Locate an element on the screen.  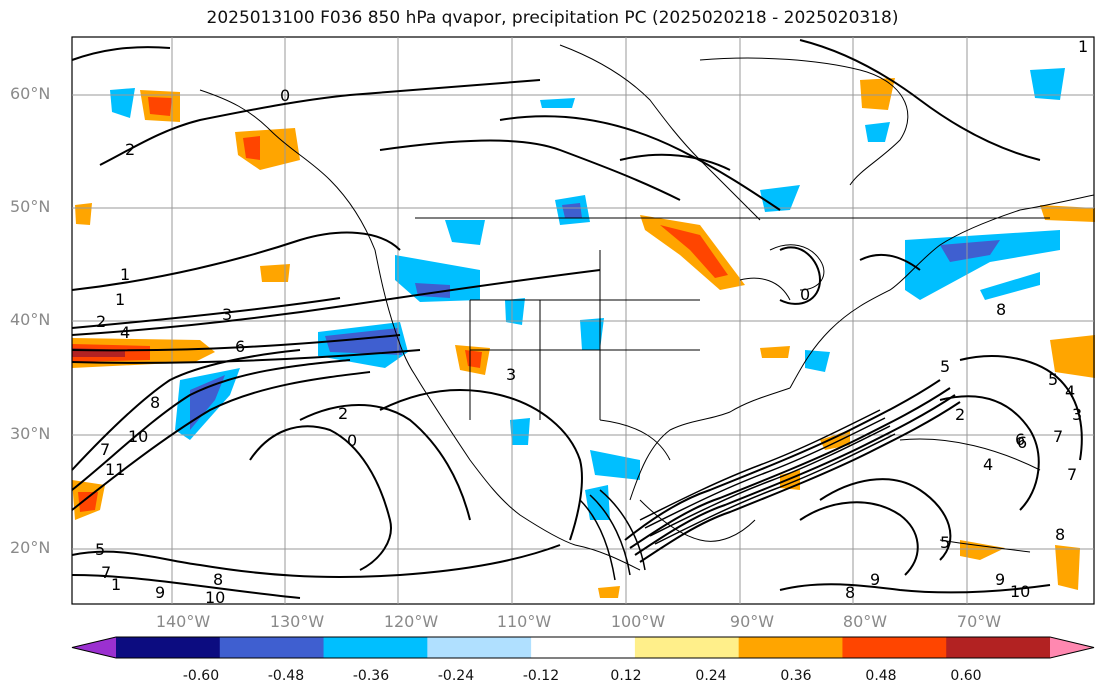
colorbar-tick: 0.48 is located at coordinates (881, 676).